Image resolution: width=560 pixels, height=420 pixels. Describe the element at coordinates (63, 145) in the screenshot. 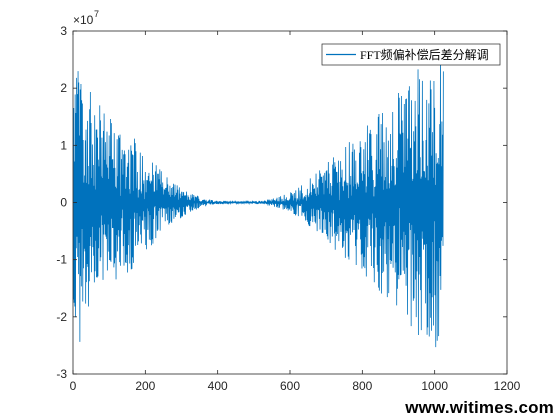

I see `y-tick-label: 1` at that location.